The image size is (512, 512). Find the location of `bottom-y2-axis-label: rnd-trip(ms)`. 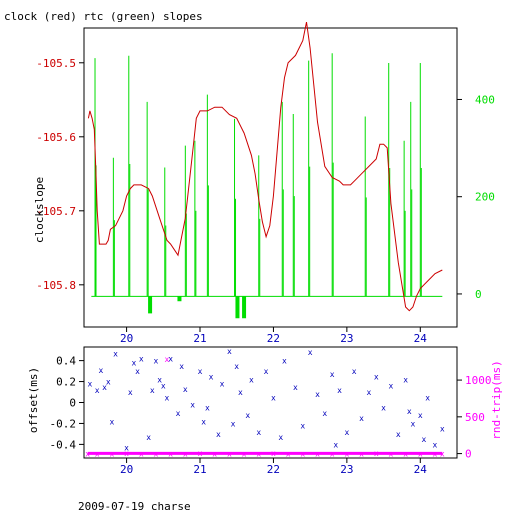

bottom-y2-axis-label: rnd-trip(ms) is located at coordinates (496, 399).